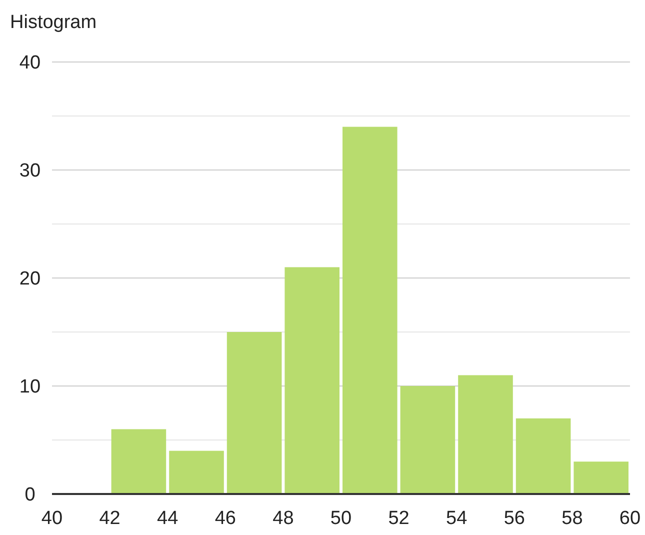 This screenshot has width=645, height=535. Describe the element at coordinates (109, 518) in the screenshot. I see `x-tick-label: 42` at that location.